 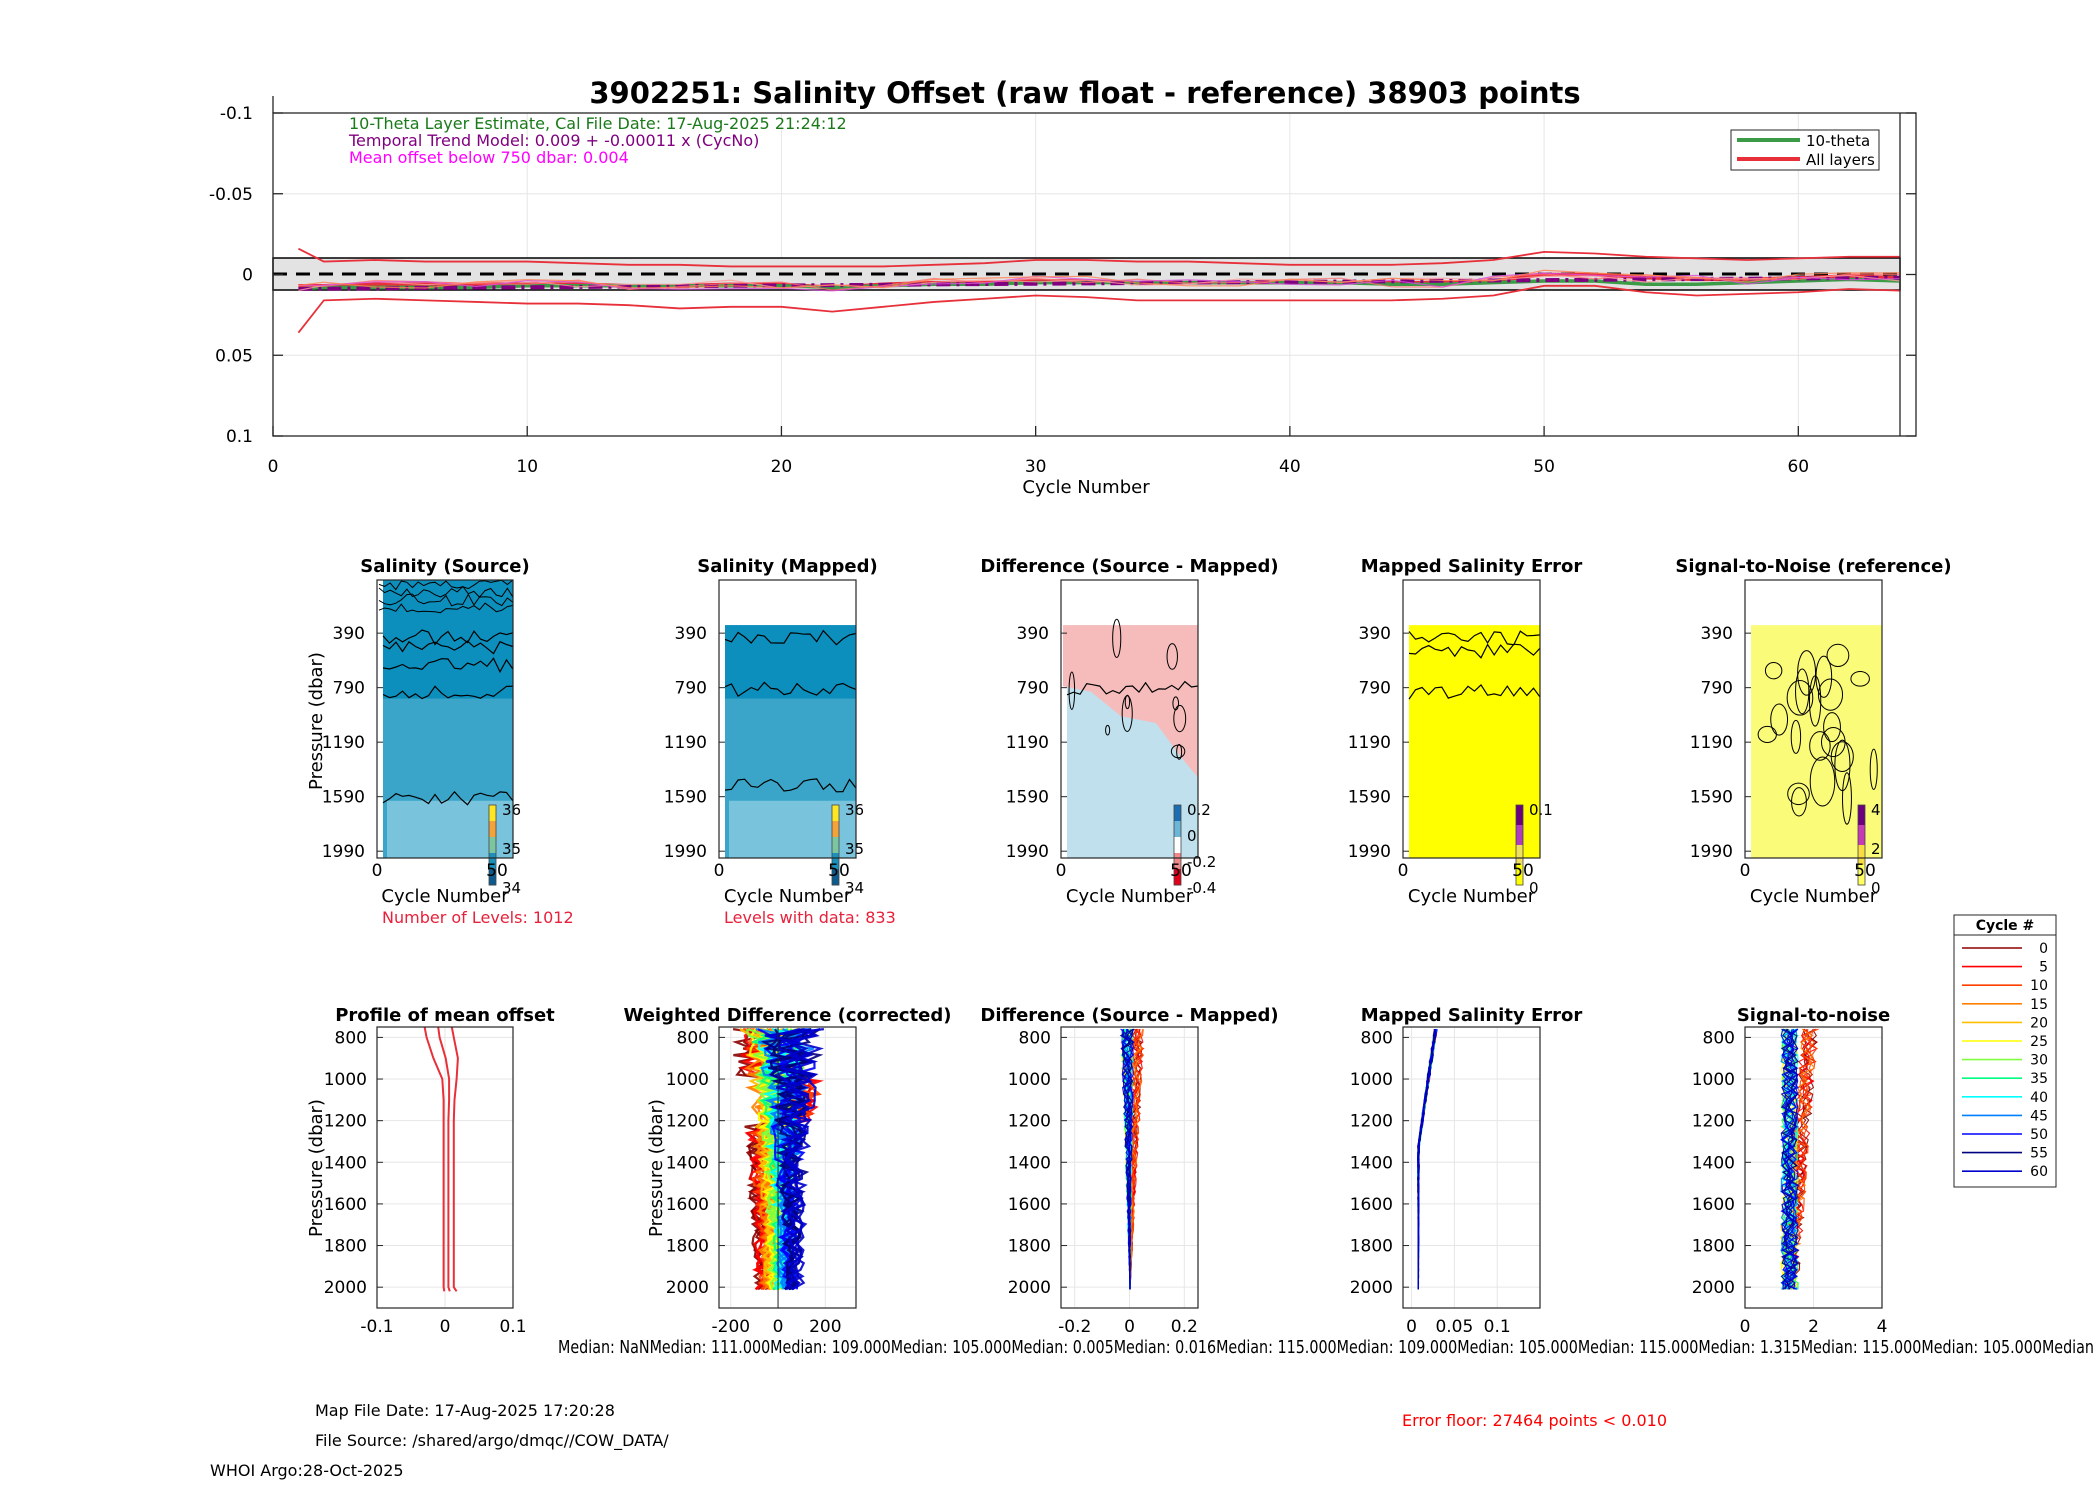 What do you see at coordinates (231, 195) in the screenshot?
I see `top-y-tick-label: -0.05` at bounding box center [231, 195].